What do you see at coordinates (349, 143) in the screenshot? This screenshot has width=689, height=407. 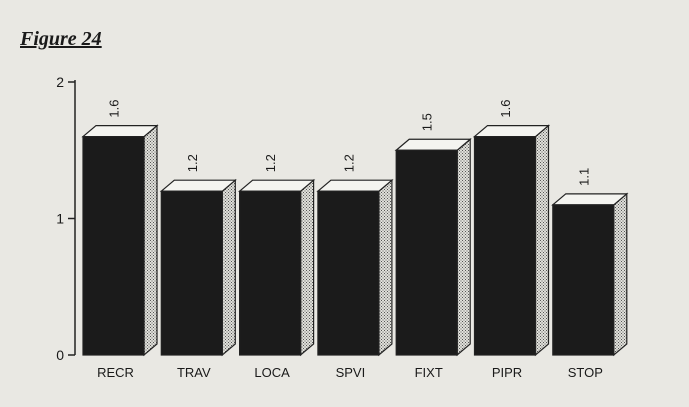 I see `value-labels: 1.6 1.2 1.2 1.2 1.5 1.6 1.1` at bounding box center [349, 143].